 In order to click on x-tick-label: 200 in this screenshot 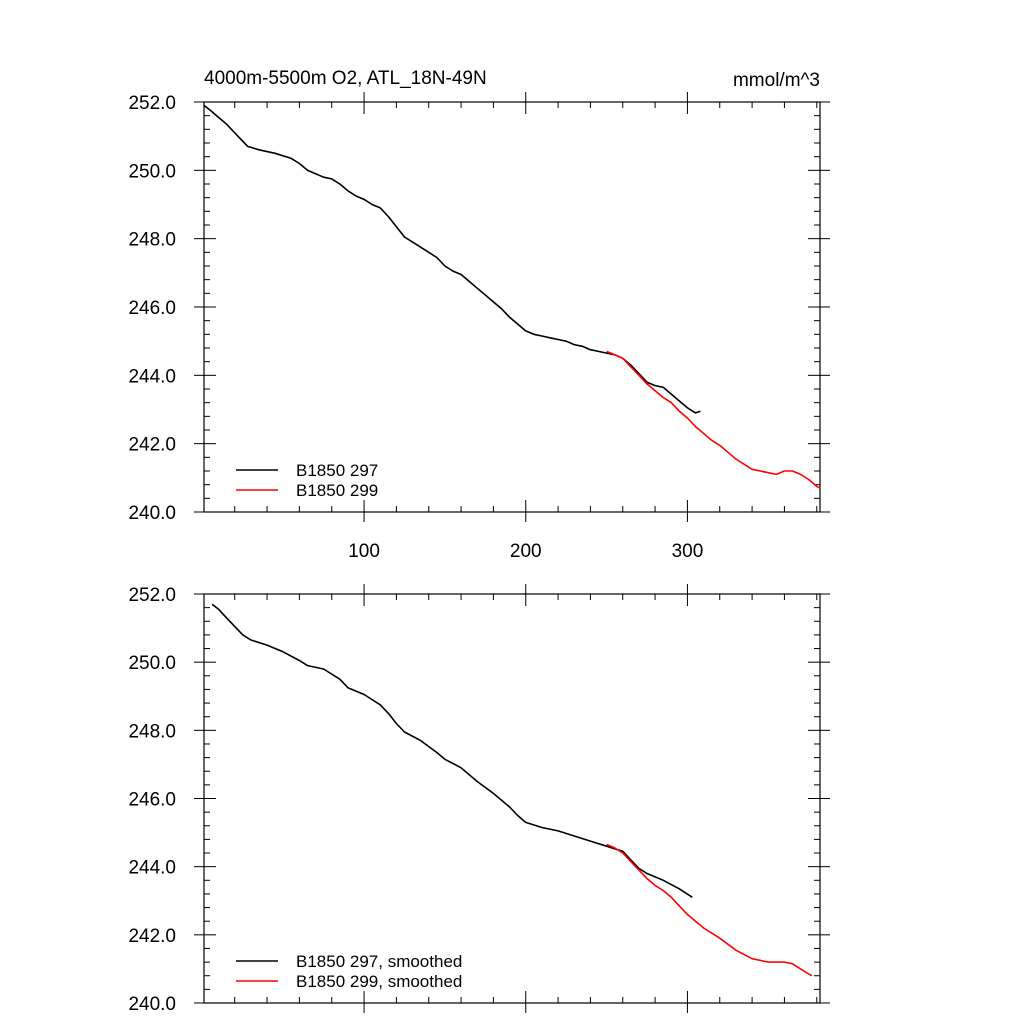, I will do `click(526, 551)`.